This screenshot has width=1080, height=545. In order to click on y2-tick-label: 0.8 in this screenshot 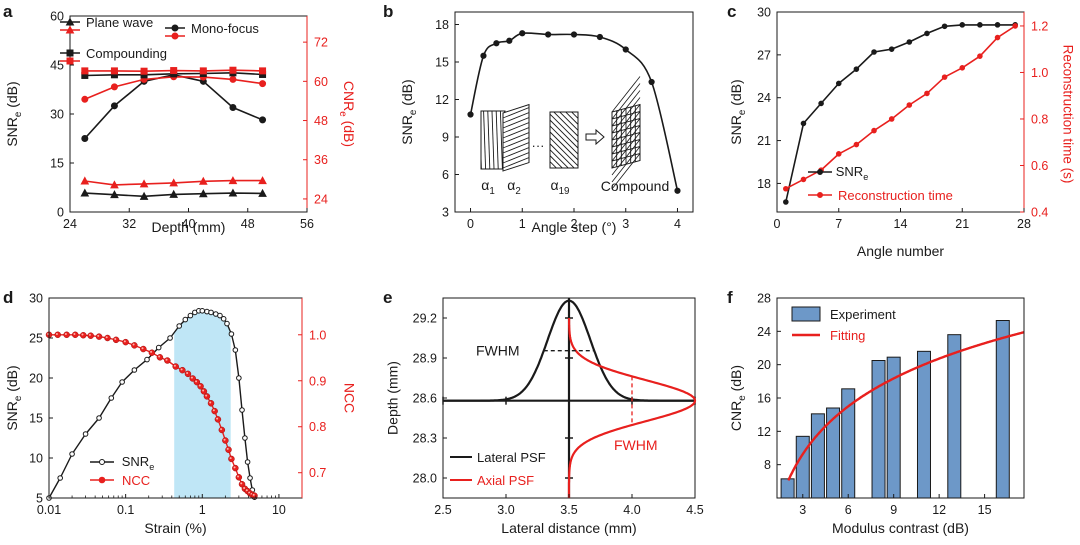, I will do `click(317, 427)`.